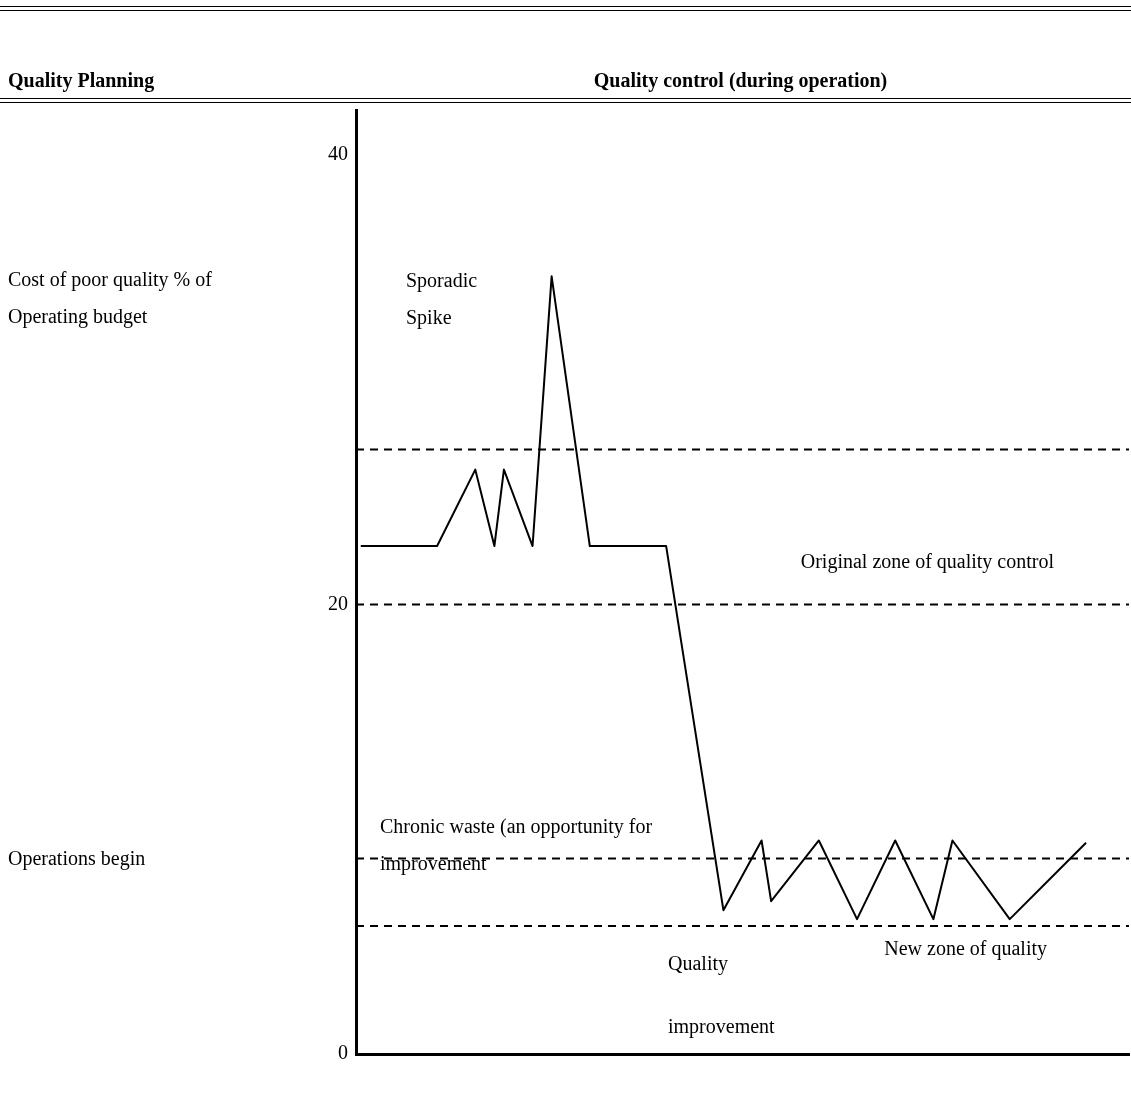 This screenshot has width=1131, height=1094. I want to click on text: Cost of poor quality % of Operating budget, so click(110, 298).